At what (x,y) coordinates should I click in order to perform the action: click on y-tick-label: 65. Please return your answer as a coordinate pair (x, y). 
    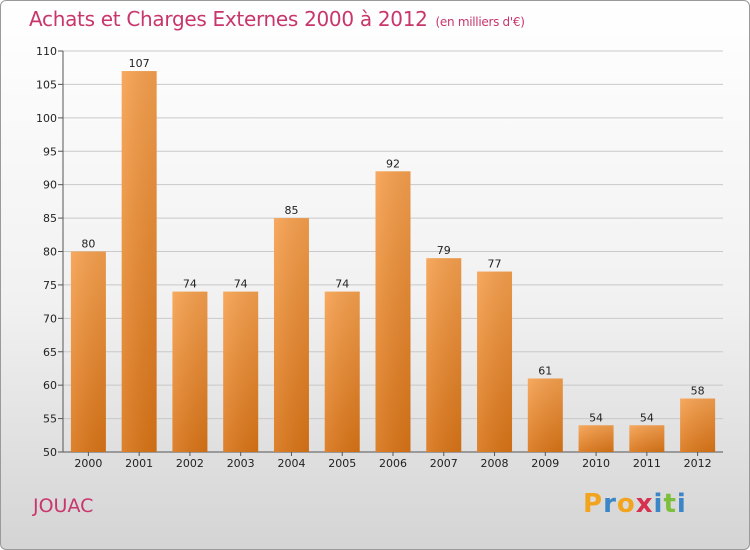
    Looking at the image, I should click on (50, 352).